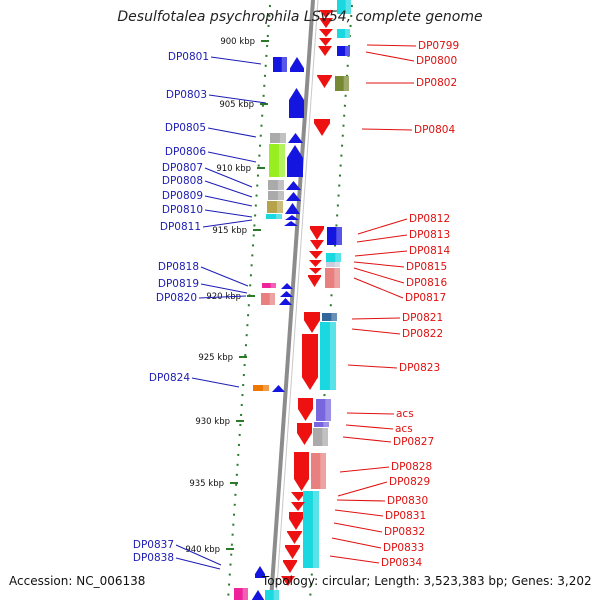  Describe the element at coordinates (237, 42) in the screenshot. I see `kbp-tick-label: 900 kbp` at that location.